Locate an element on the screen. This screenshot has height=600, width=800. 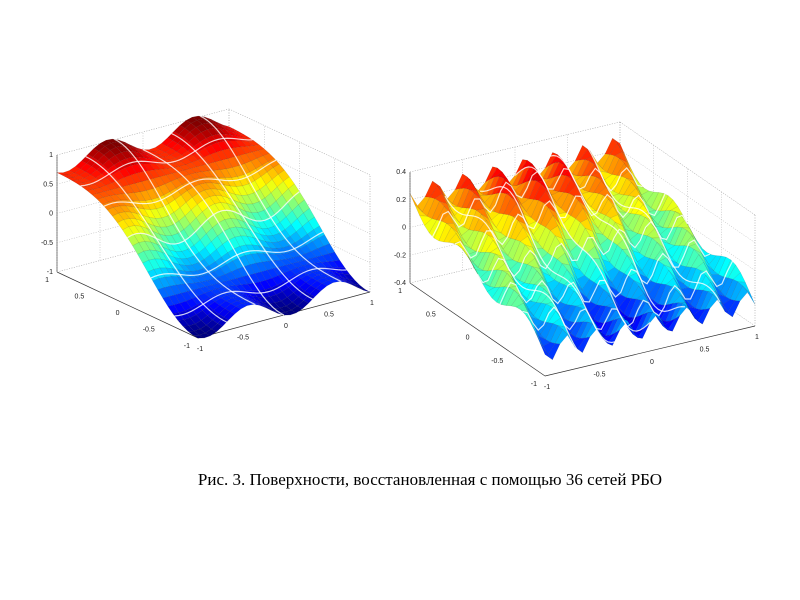
z-tick-label: -0.2 is located at coordinates (400, 255).